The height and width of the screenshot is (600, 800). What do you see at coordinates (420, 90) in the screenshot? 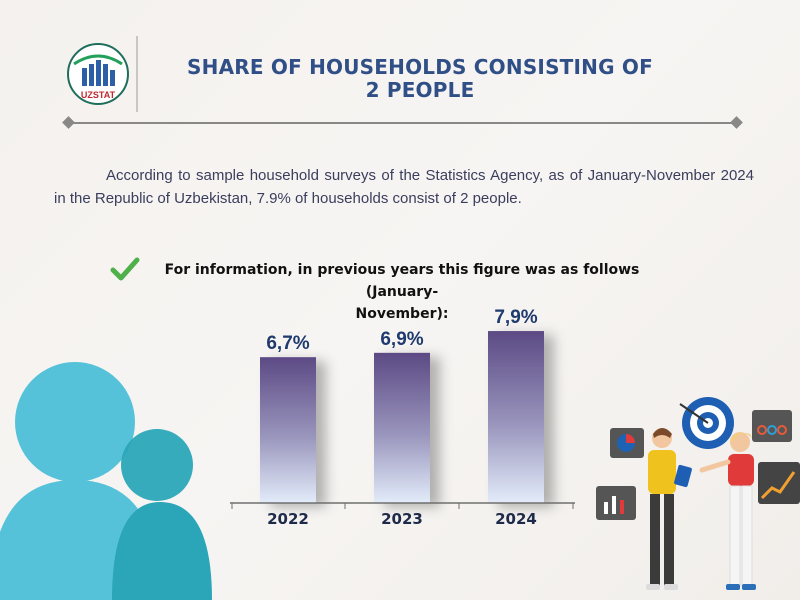
I see `title-line-2: 2 PEOPLE` at bounding box center [420, 90].